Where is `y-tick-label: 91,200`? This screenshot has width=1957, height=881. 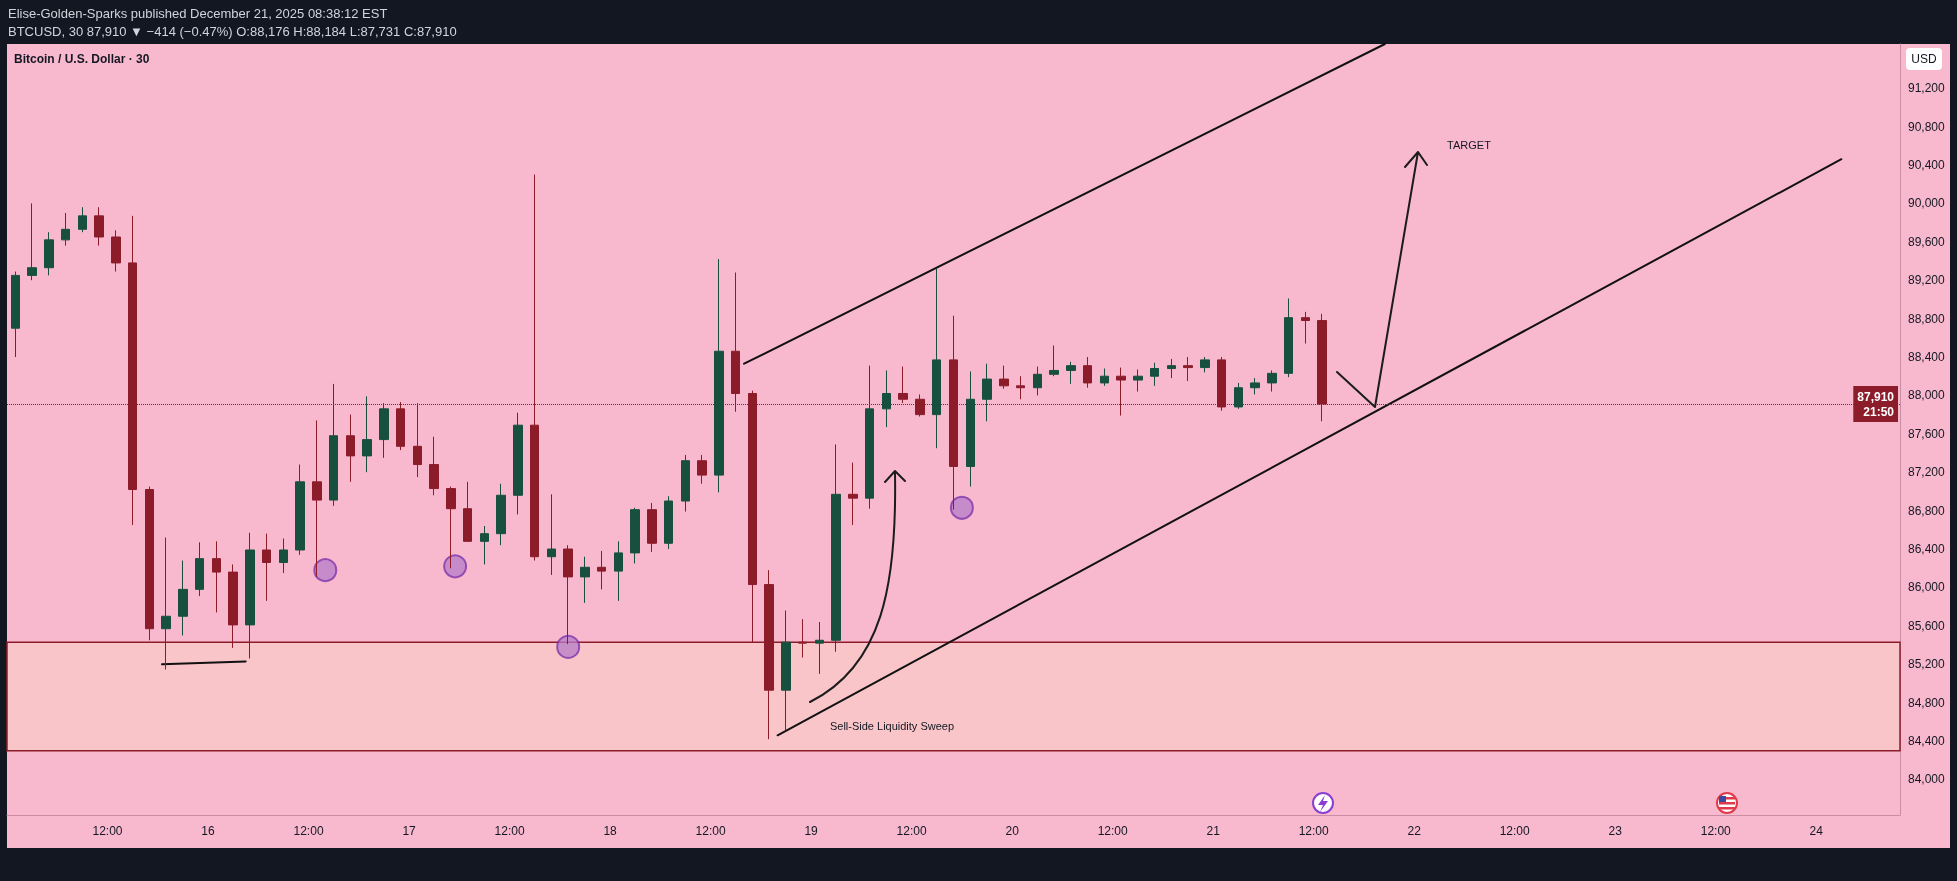 y-tick-label: 91,200 is located at coordinates (1927, 88).